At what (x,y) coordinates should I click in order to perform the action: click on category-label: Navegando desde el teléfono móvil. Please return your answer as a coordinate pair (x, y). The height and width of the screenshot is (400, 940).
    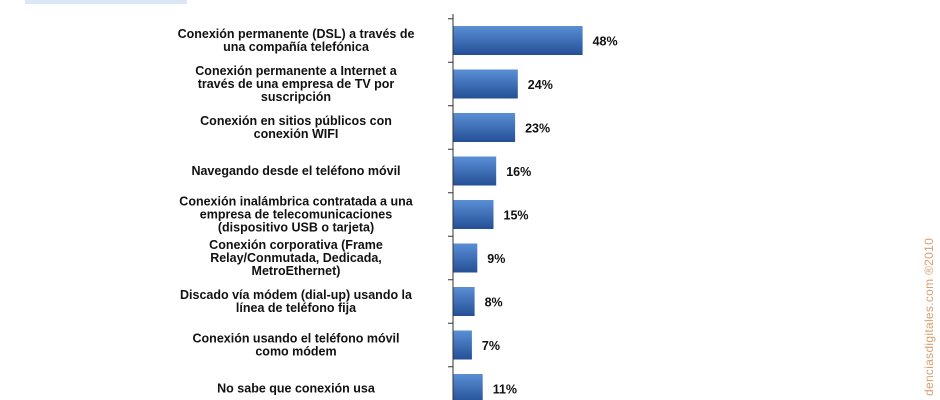
    Looking at the image, I should click on (295, 171).